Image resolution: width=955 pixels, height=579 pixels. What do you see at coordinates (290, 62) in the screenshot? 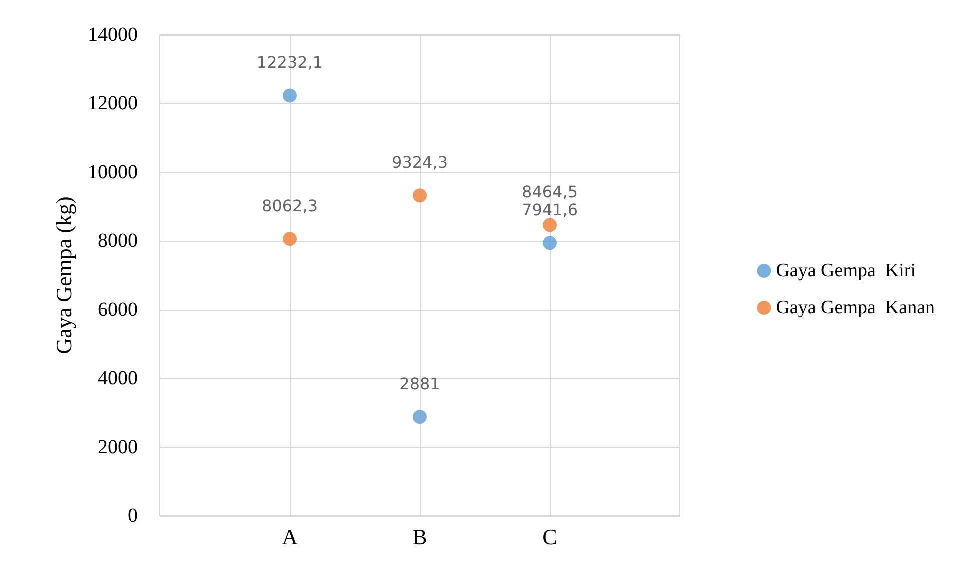
I see `data-label: 12232,1` at bounding box center [290, 62].